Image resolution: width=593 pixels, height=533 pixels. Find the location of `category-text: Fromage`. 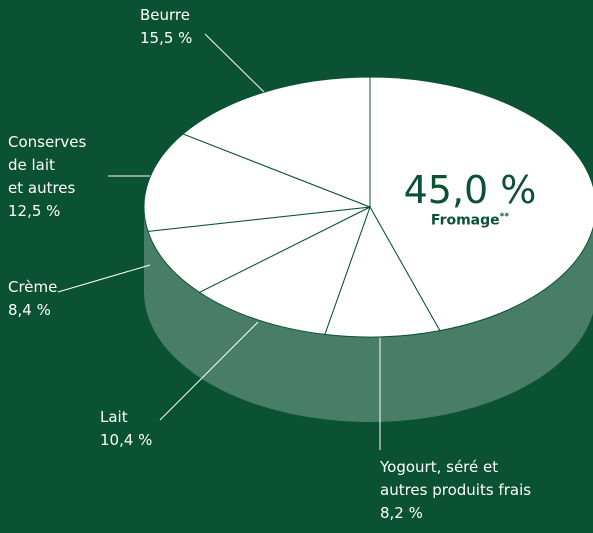

category-text: Fromage is located at coordinates (465, 220).